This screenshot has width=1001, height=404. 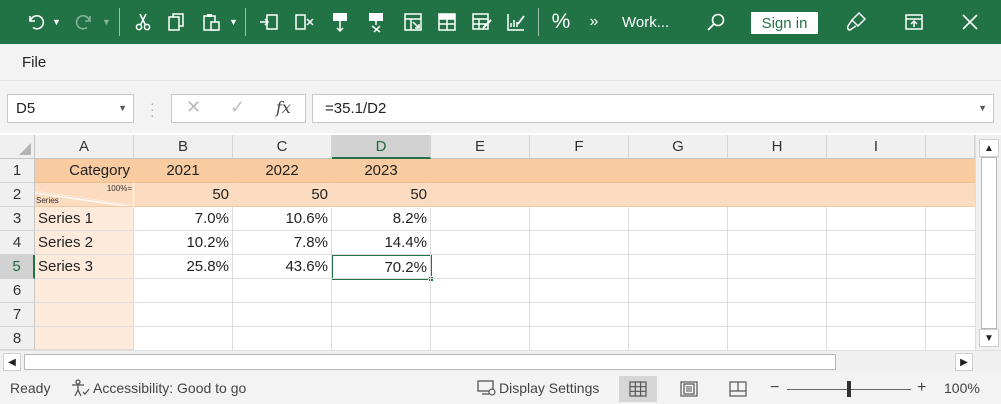 What do you see at coordinates (70, 108) in the screenshot?
I see `name-box: D5 ▼` at bounding box center [70, 108].